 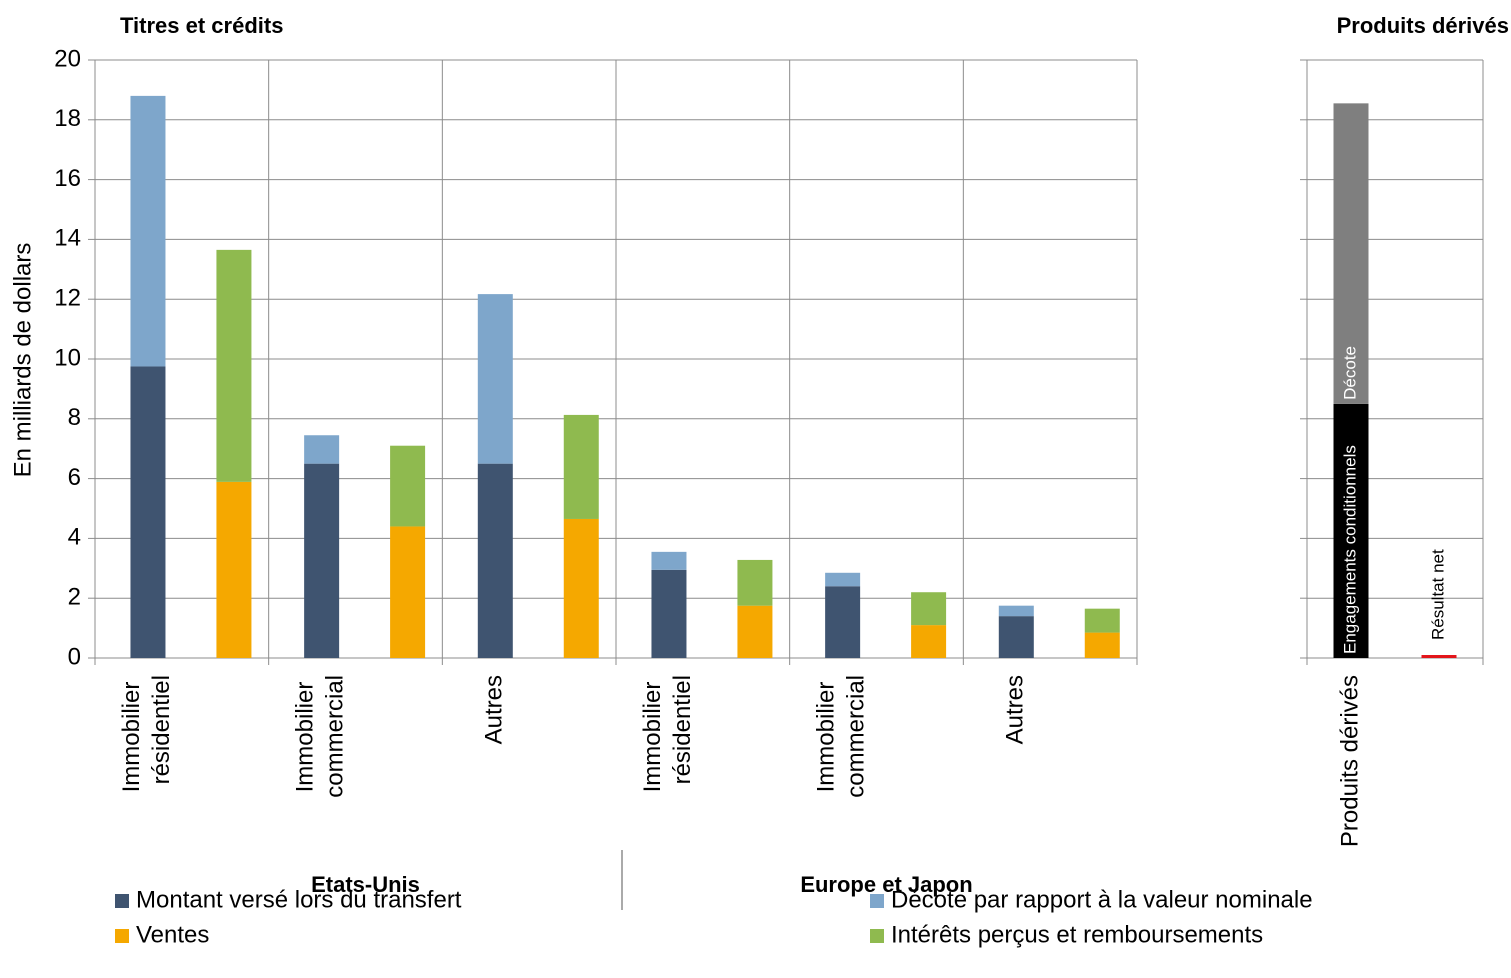 I want to click on y-tick-label: 12, so click(x=67, y=298).